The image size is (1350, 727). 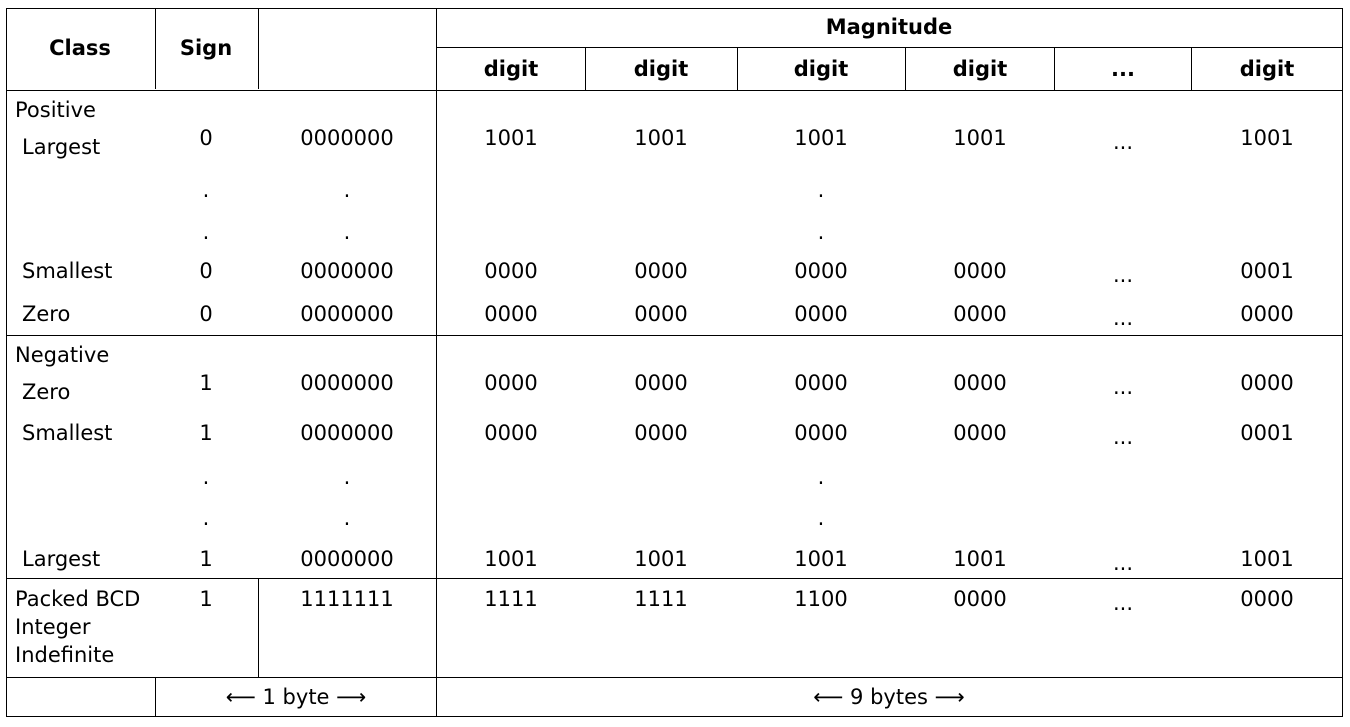 I want to click on indefinite-digit-2: 1111, so click(x=661, y=599).